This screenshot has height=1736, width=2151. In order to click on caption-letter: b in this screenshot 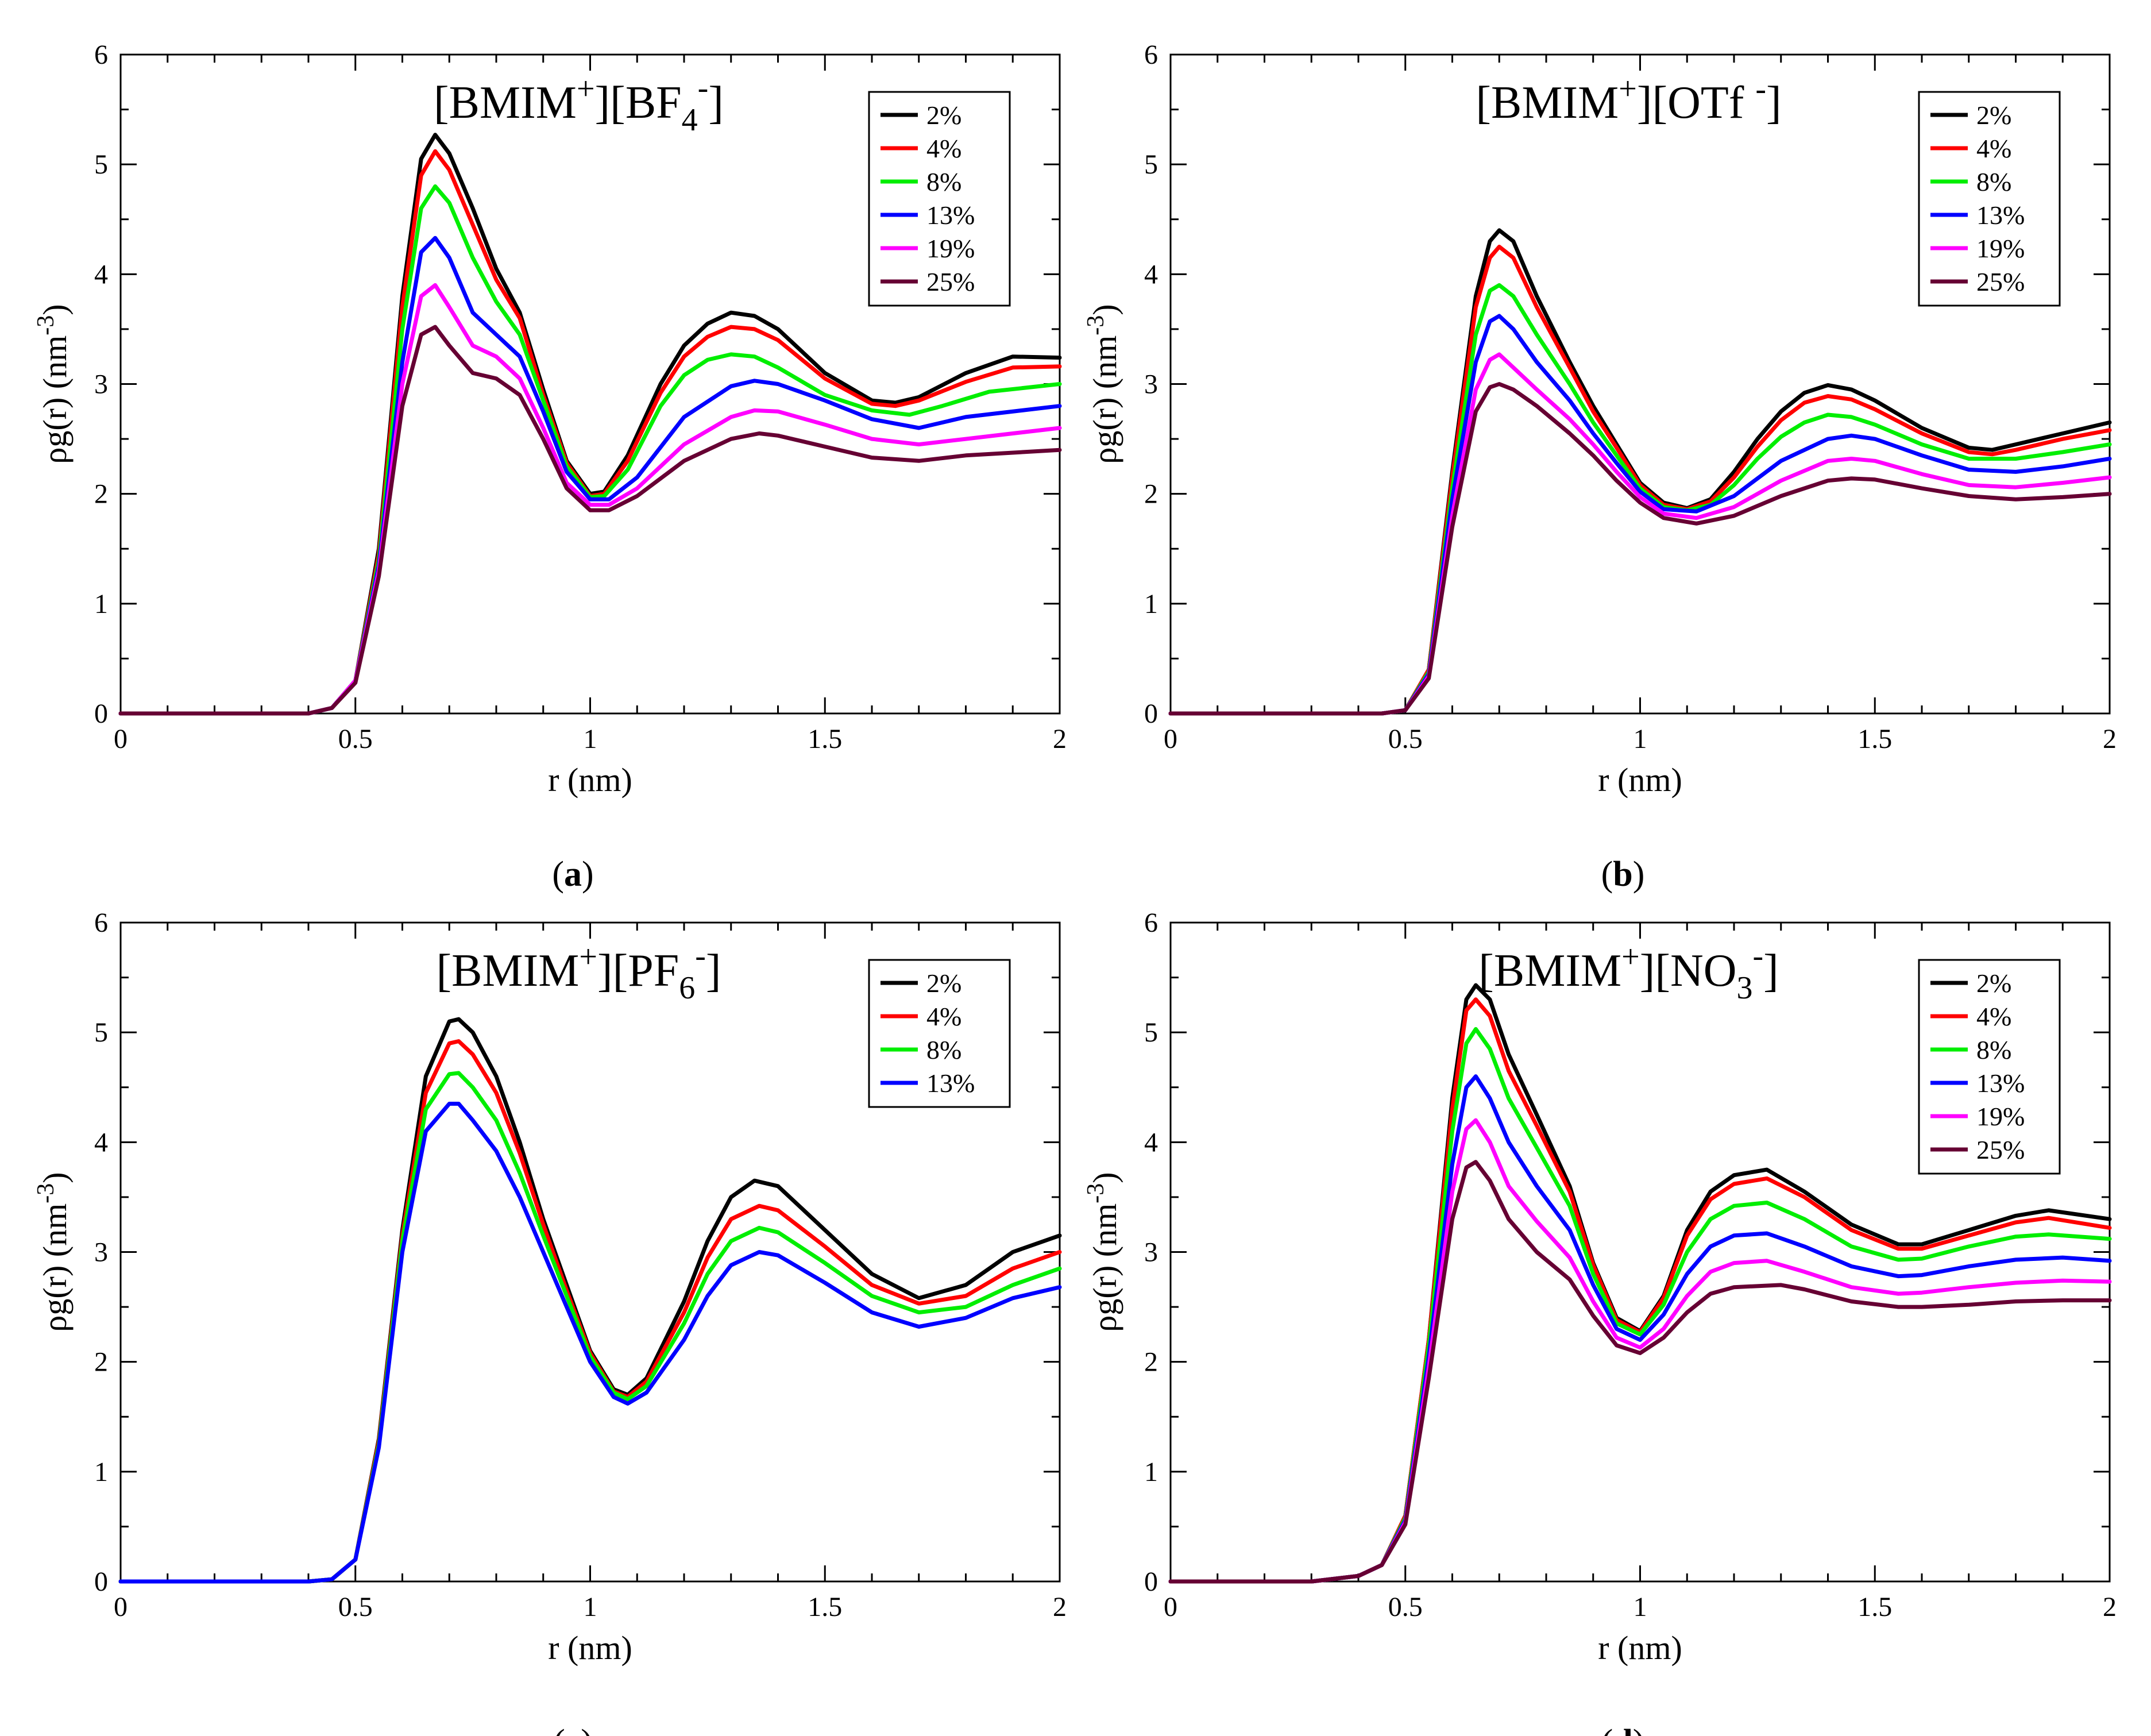, I will do `click(1622, 874)`.